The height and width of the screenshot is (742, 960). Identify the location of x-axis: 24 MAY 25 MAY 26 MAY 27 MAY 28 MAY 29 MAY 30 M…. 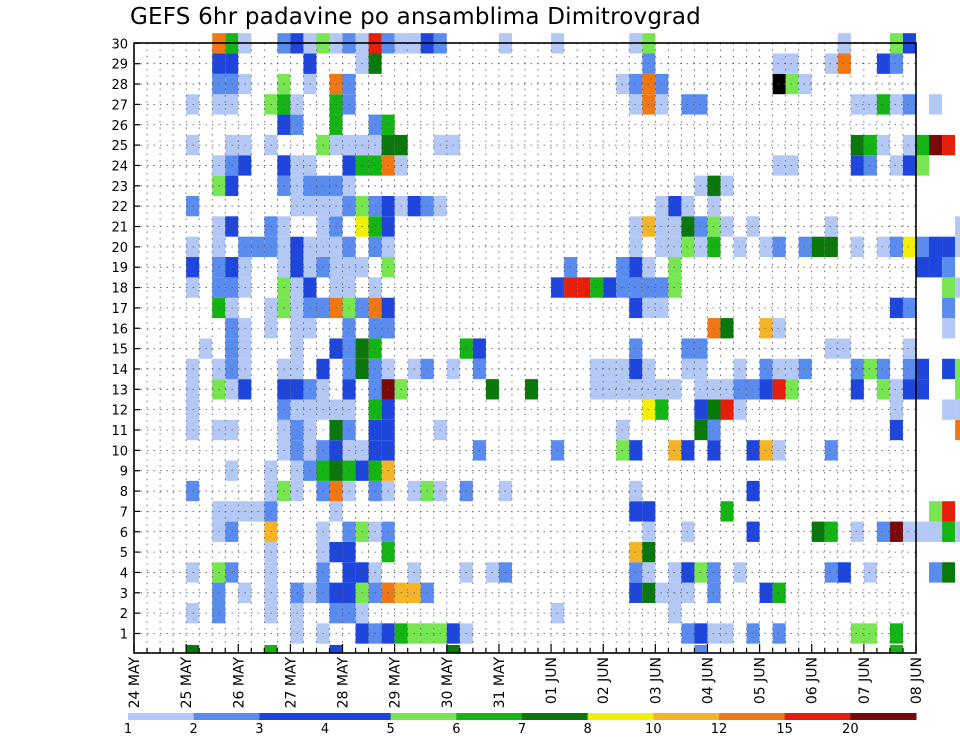
(526, 676).